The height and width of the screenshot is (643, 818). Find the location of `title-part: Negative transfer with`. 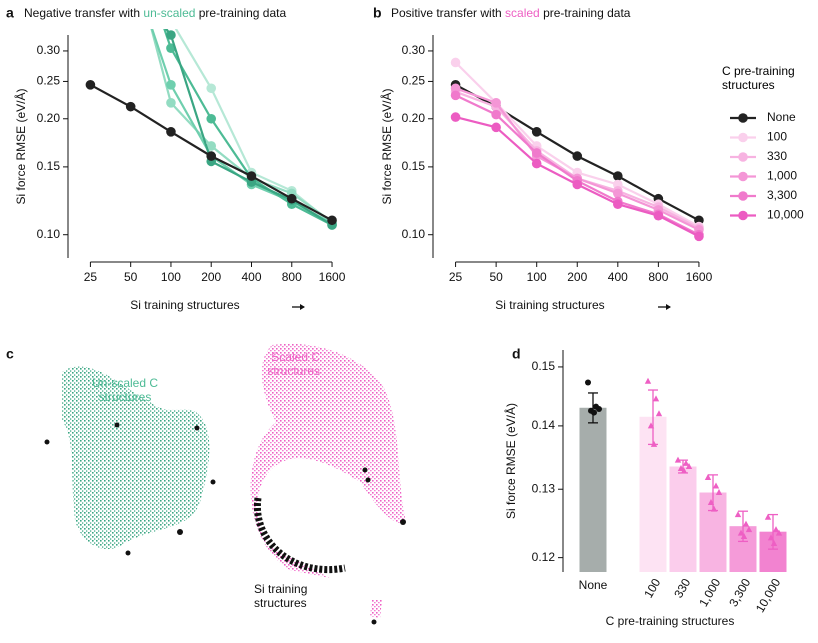

title-part: Negative transfer with is located at coordinates (83, 13).